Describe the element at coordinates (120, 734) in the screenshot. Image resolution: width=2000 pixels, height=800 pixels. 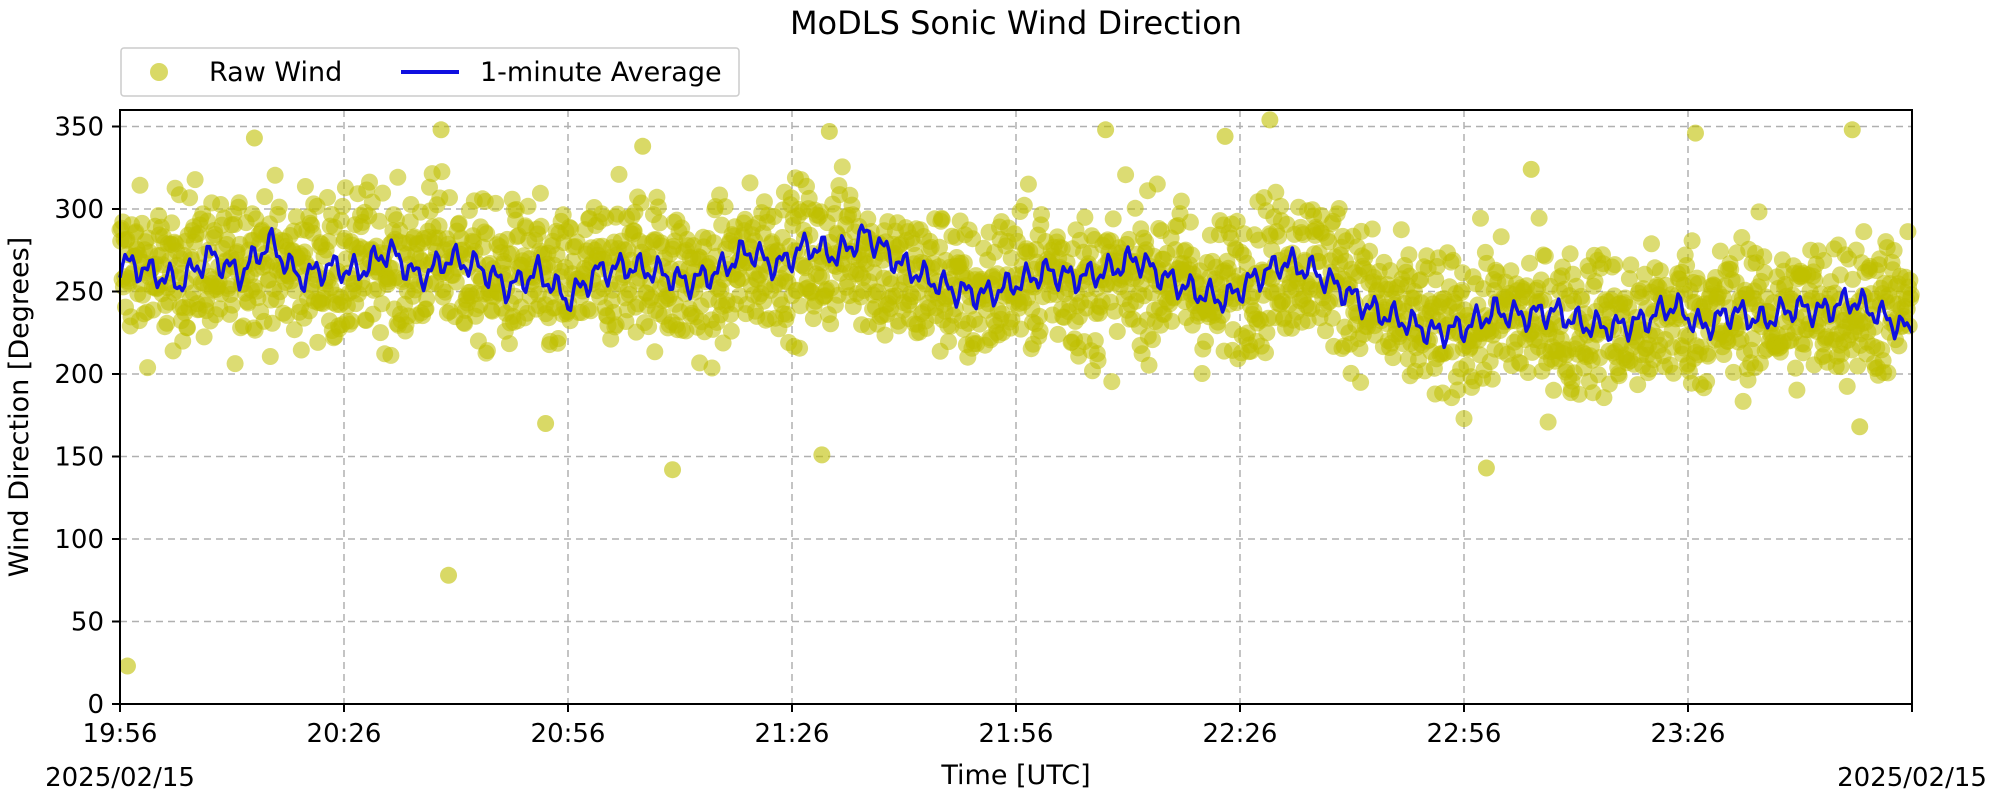
I see `x-tick-label: 19:56` at that location.